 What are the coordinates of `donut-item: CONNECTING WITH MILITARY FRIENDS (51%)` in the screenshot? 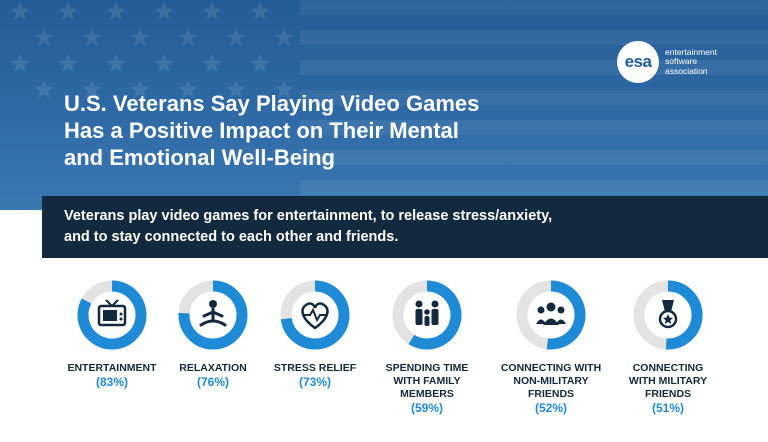 It's located at (668, 348).